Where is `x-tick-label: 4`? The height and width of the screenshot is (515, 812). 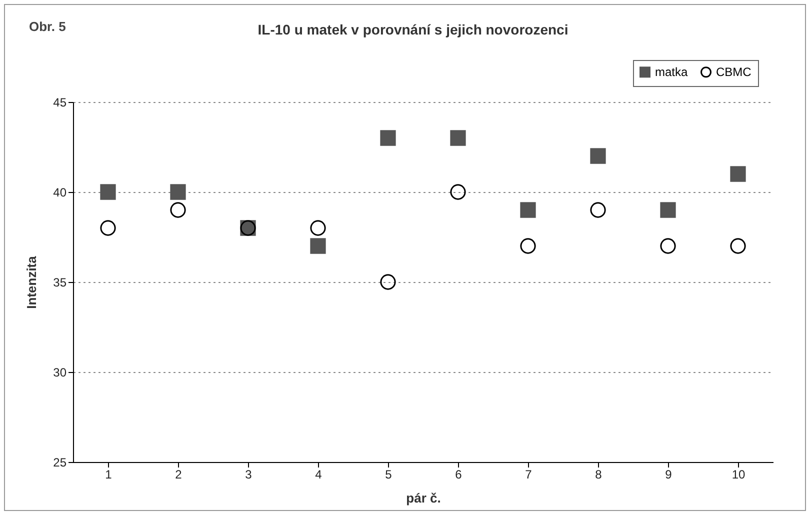
x-tick-label: 4 is located at coordinates (318, 475).